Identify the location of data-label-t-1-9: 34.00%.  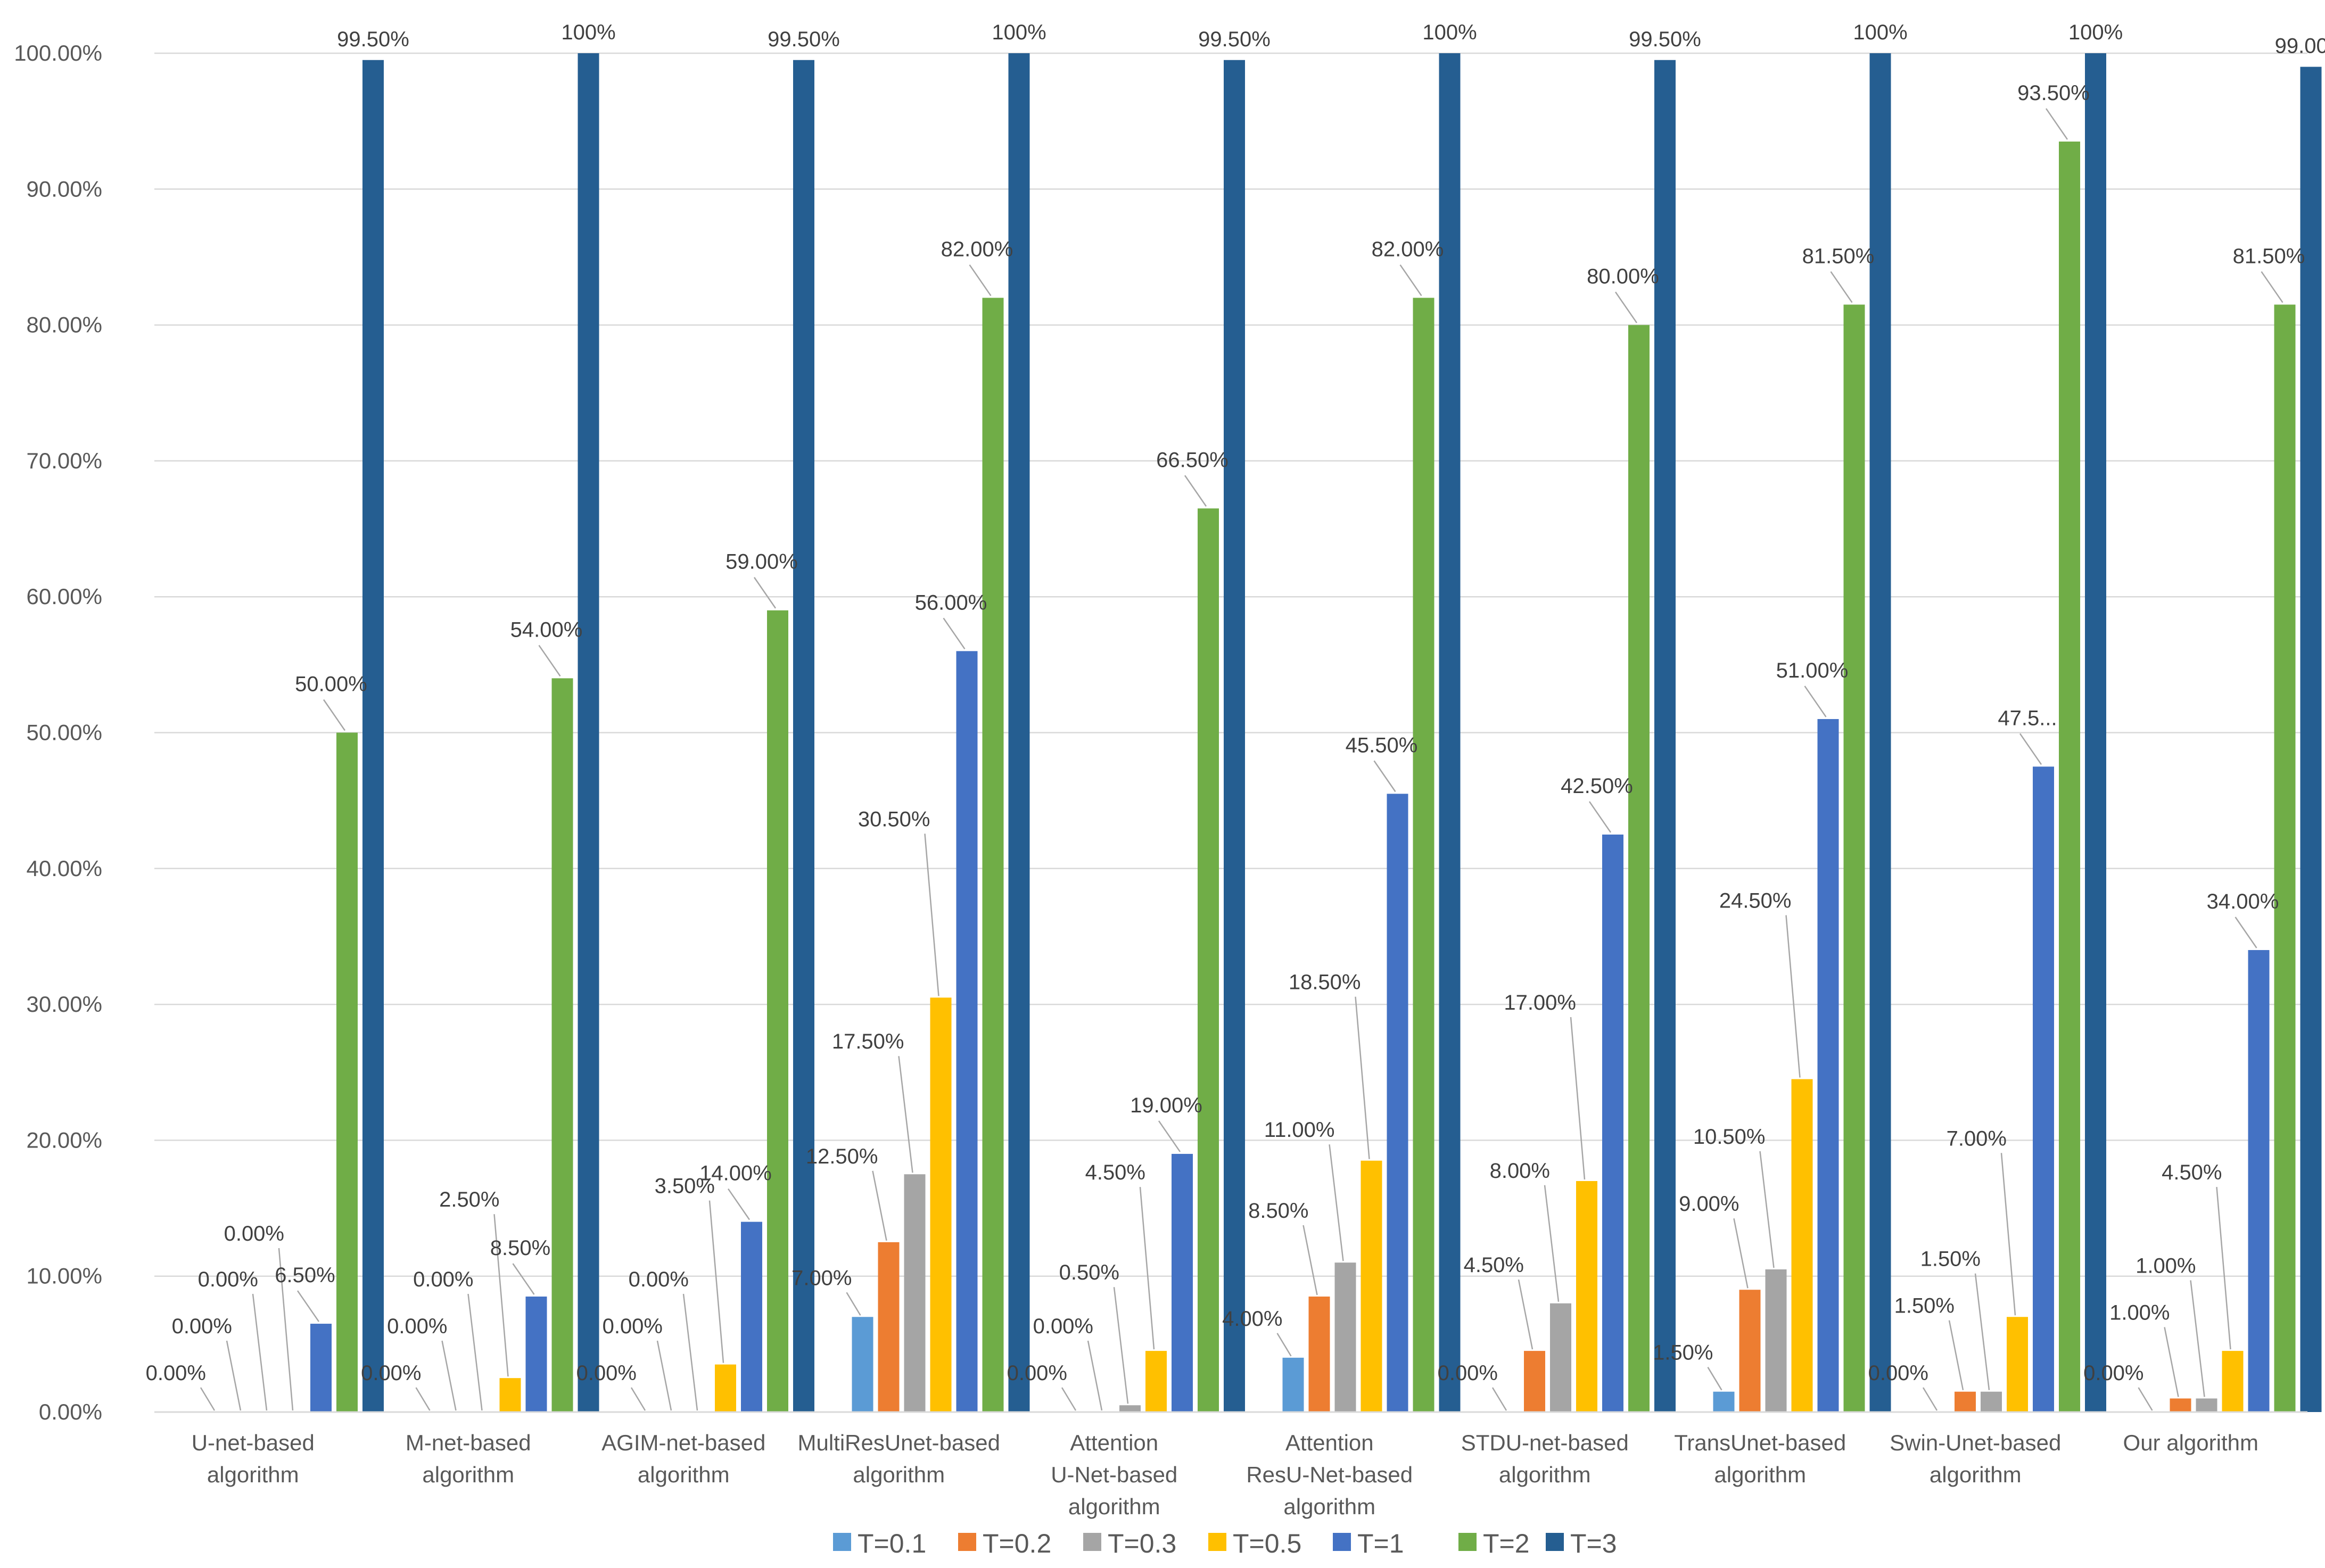
(2243, 902).